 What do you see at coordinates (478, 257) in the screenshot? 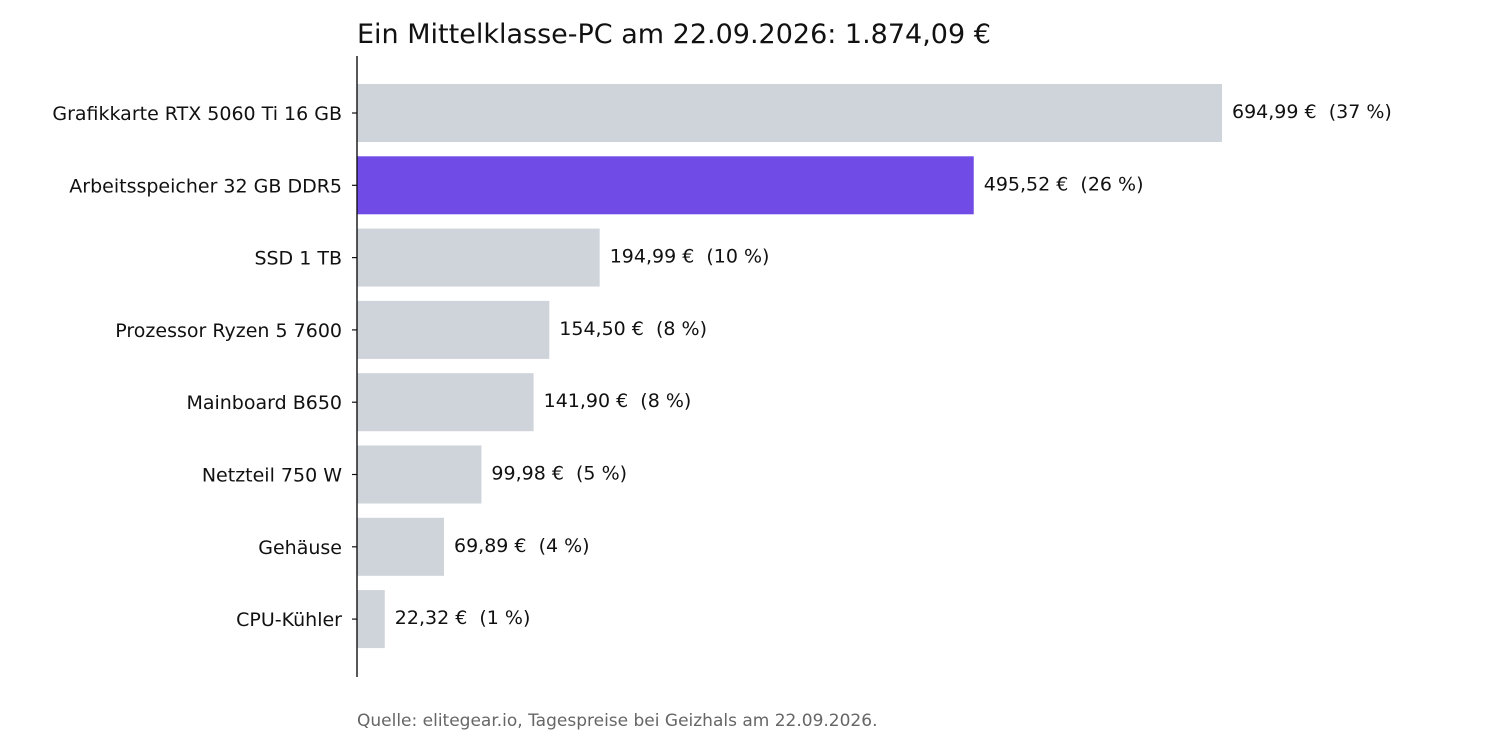
I see `bar-ssd-1-tb` at bounding box center [478, 257].